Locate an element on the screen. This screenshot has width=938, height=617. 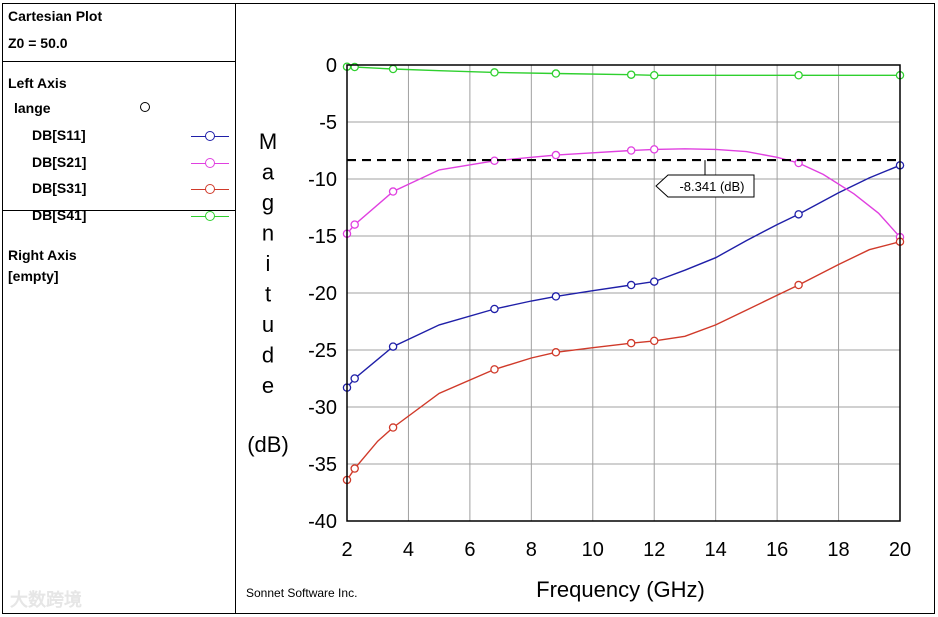
y-tick-label--25: -25 is located at coordinates (322, 351).